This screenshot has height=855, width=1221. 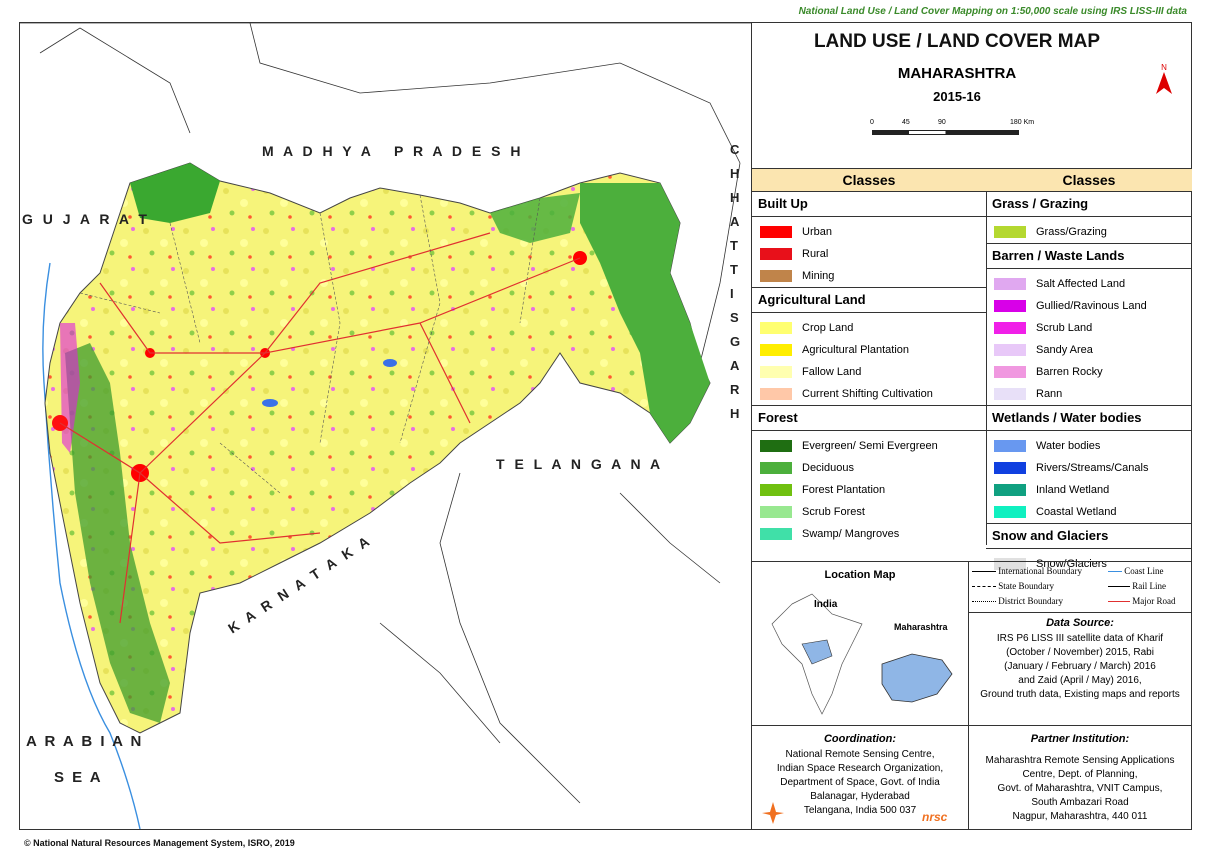 I want to click on legend-group-heading: Barren / Waste Lands, so click(x=1089, y=256).